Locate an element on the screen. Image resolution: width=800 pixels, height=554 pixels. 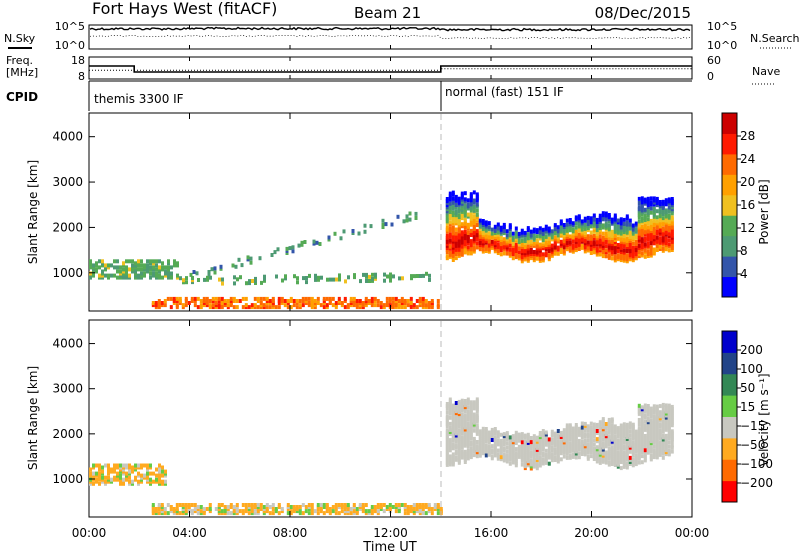
nsky-label: N.Sky is located at coordinates (20, 38).